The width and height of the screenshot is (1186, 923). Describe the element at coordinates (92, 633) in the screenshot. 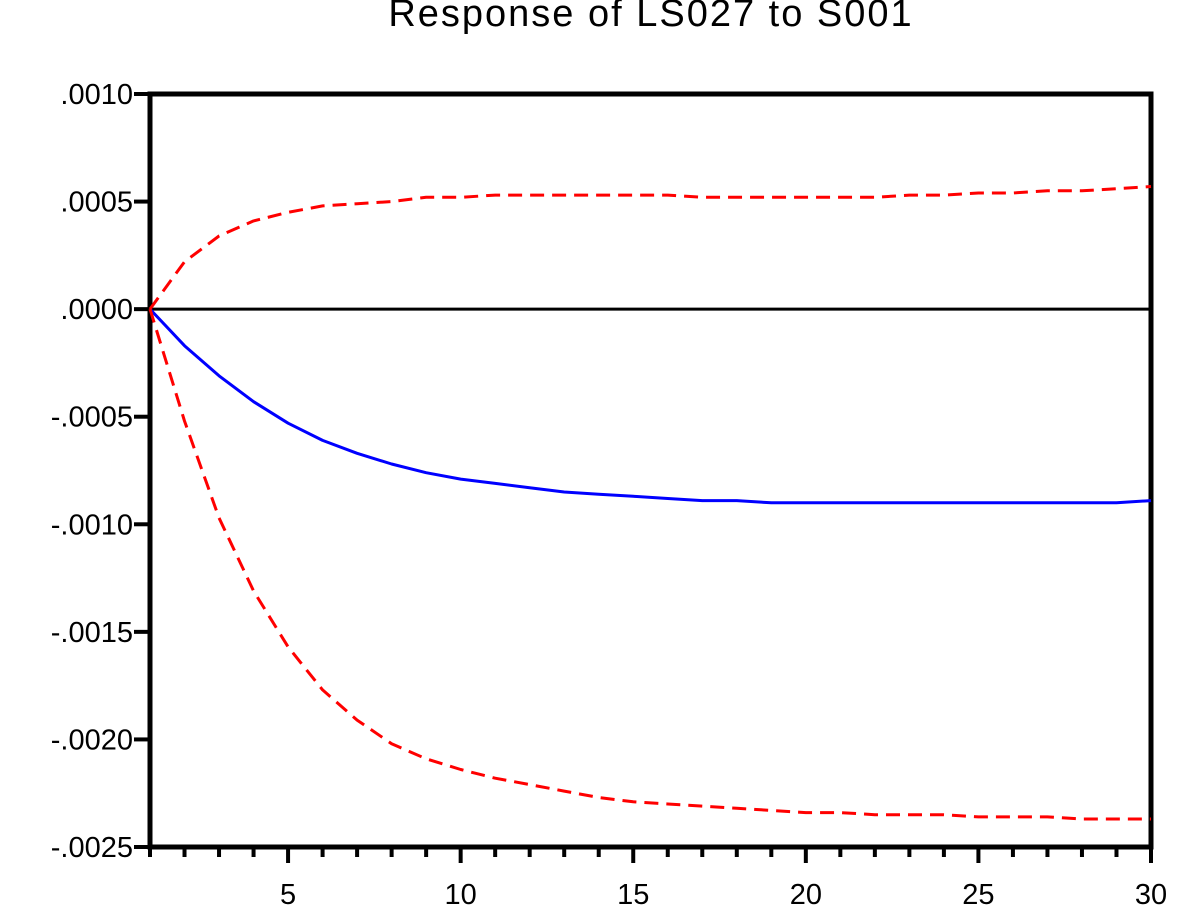

I see `y-tick-label: -.0015` at that location.